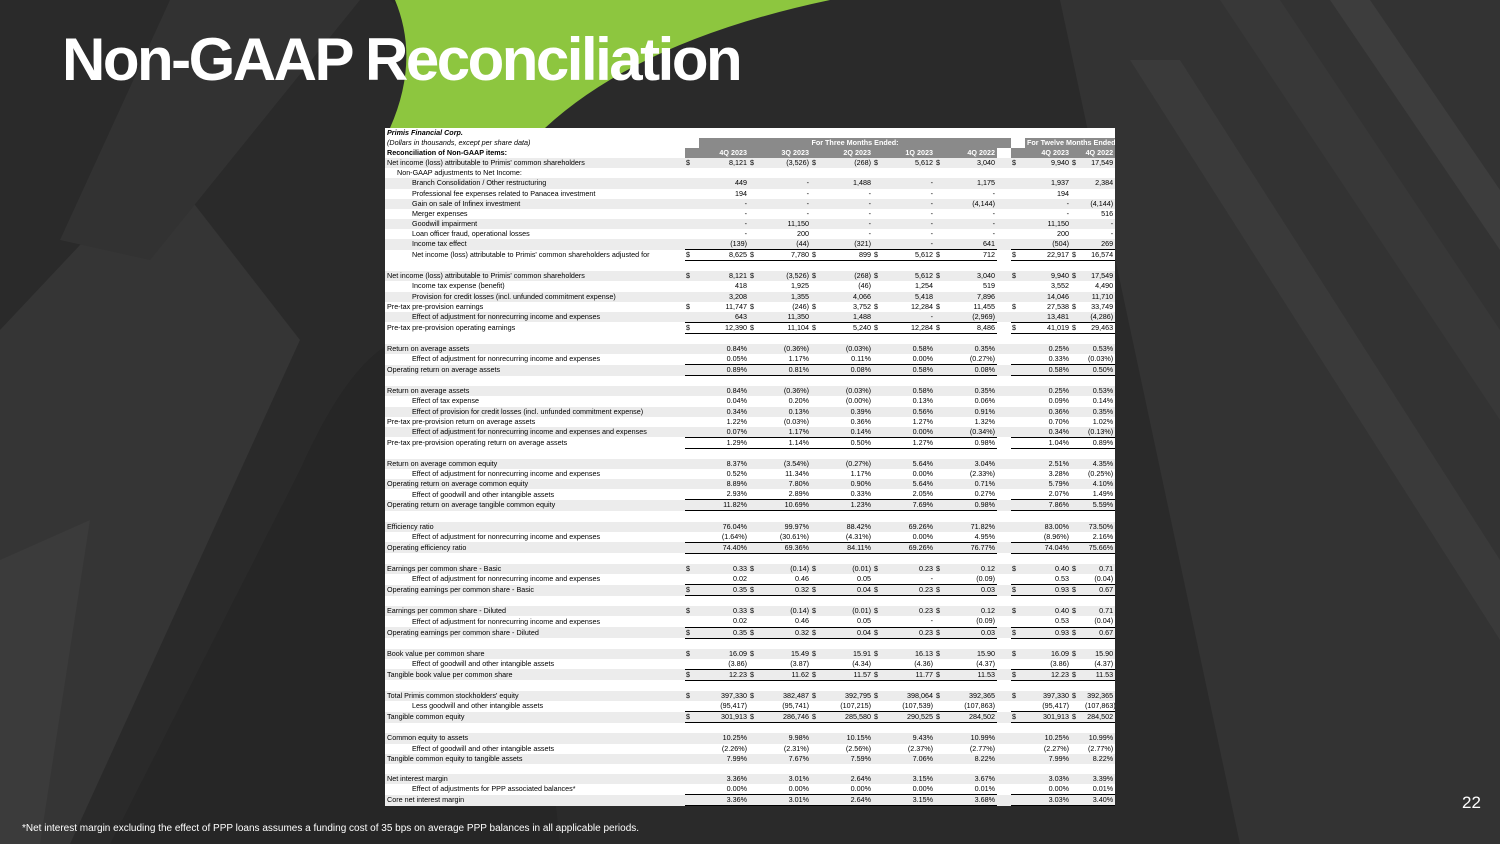 This screenshot has height=844, width=1500. I want to click on value-cell: 0.39%, so click(849, 411).